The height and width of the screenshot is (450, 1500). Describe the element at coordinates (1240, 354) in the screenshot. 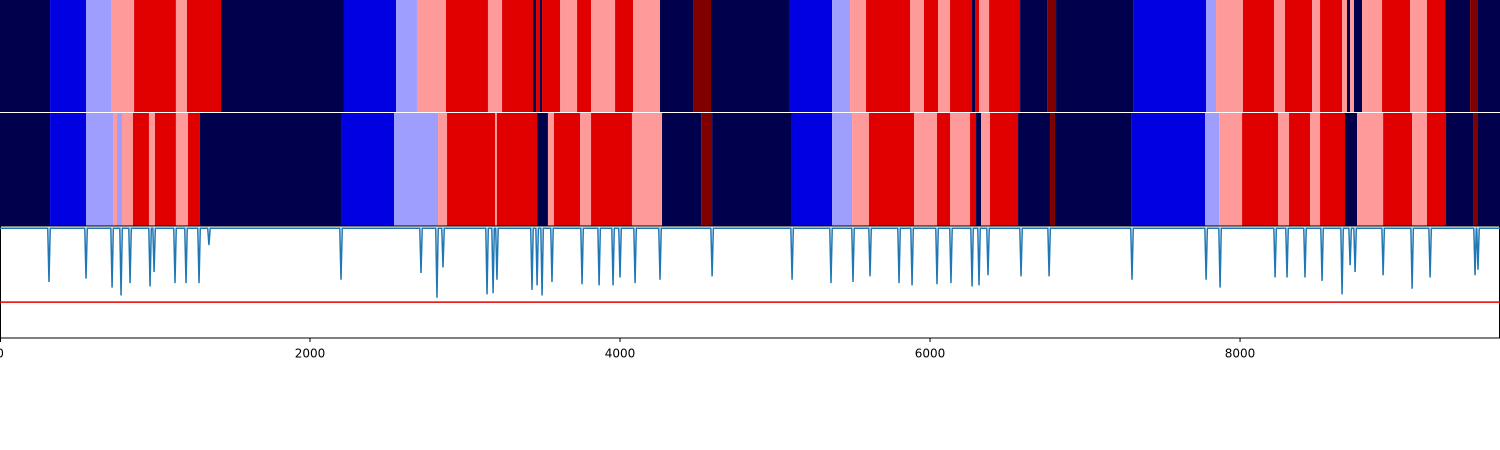

I see `x-tick-label: 8000` at that location.